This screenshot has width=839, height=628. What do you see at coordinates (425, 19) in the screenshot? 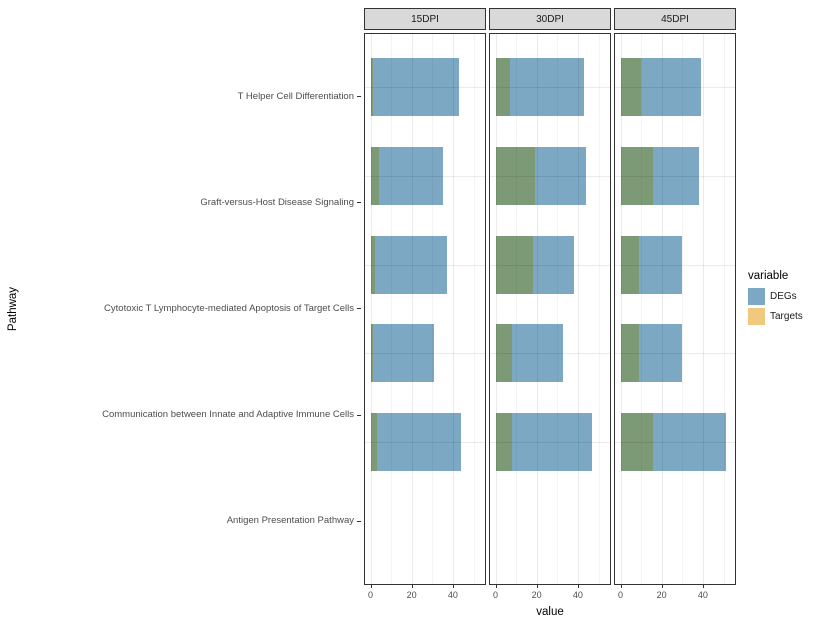
I see `facet-strip: 15DPI` at bounding box center [425, 19].